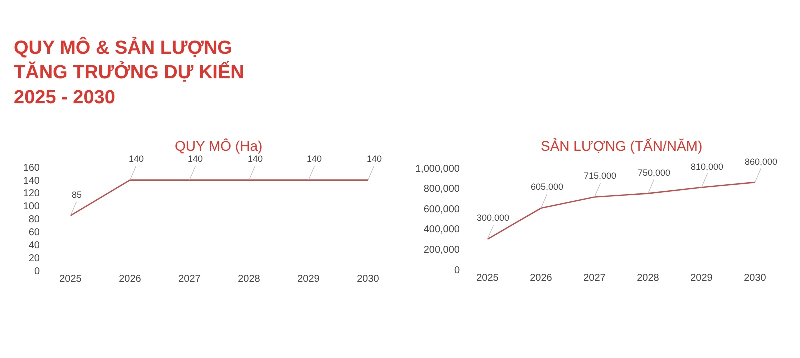 The width and height of the screenshot is (800, 358). I want to click on y-tick-label: 100, so click(31, 207).